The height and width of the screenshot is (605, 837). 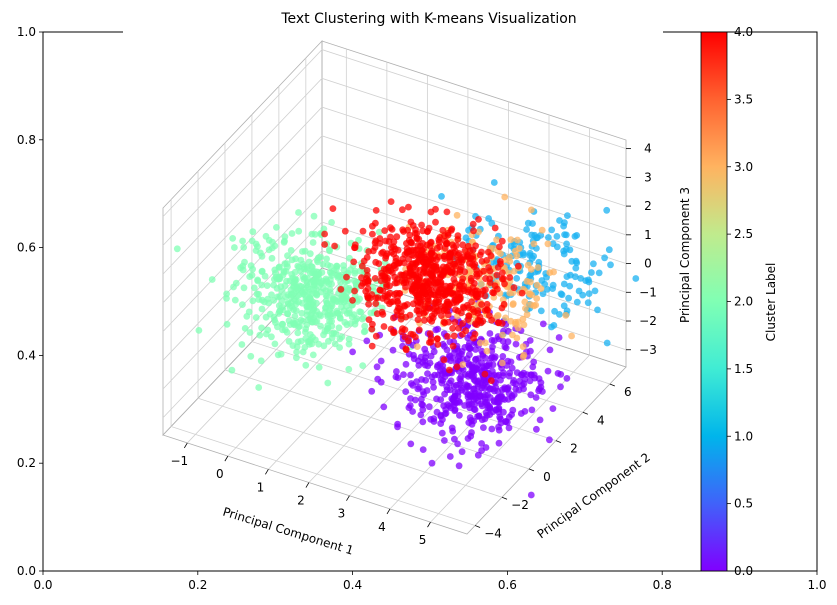 I want to click on y-axis-tick, so click(x=558, y=441).